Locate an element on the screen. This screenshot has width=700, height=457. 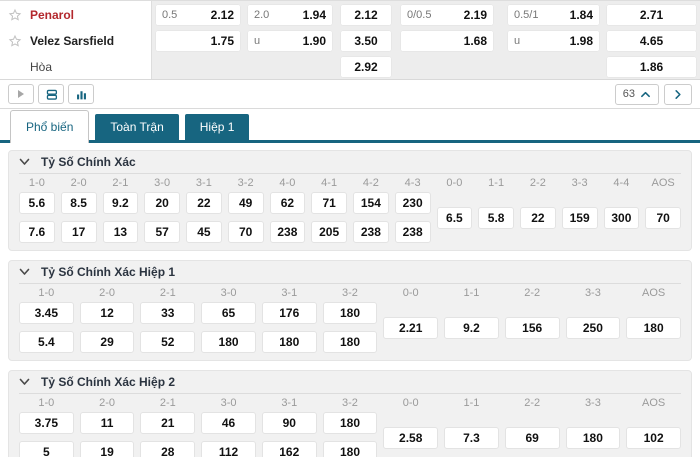
score-odds-cell: 8.5 is located at coordinates (78, 203).